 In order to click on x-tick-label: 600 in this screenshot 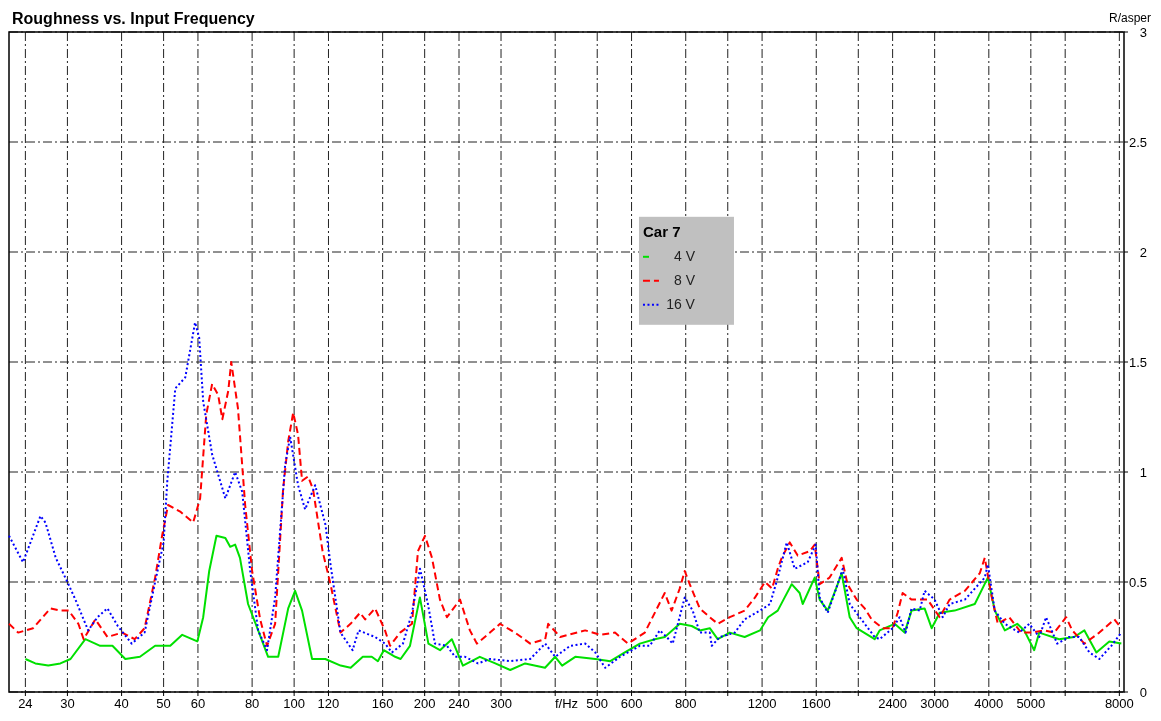, I will do `click(631, 703)`.